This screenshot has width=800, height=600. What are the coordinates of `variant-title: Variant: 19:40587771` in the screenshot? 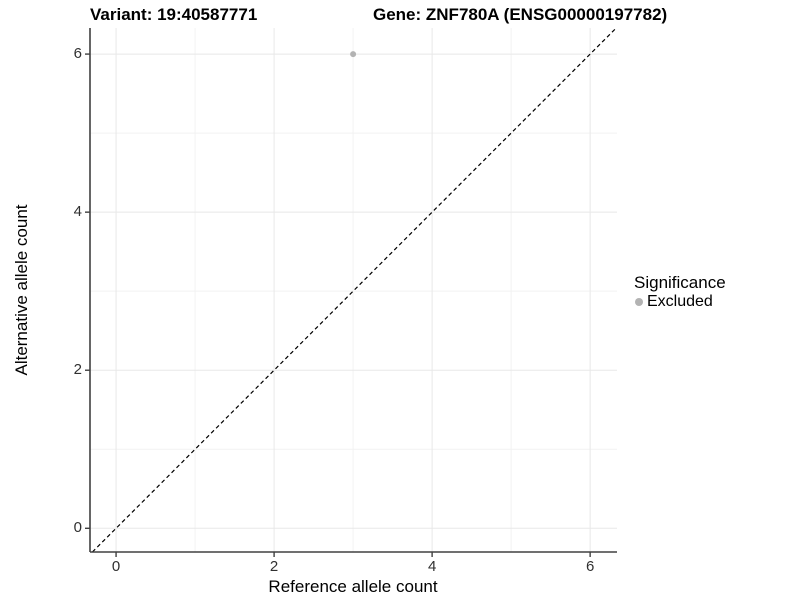 It's located at (174, 14).